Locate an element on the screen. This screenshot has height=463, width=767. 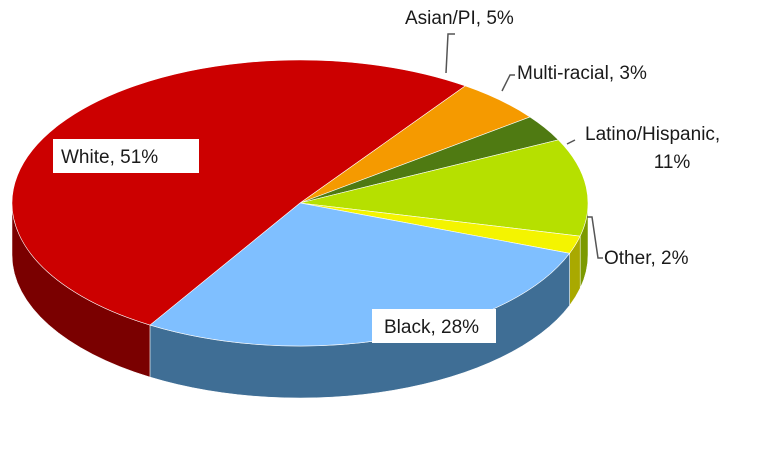
leader-multi-racial is located at coordinates (508, 83).